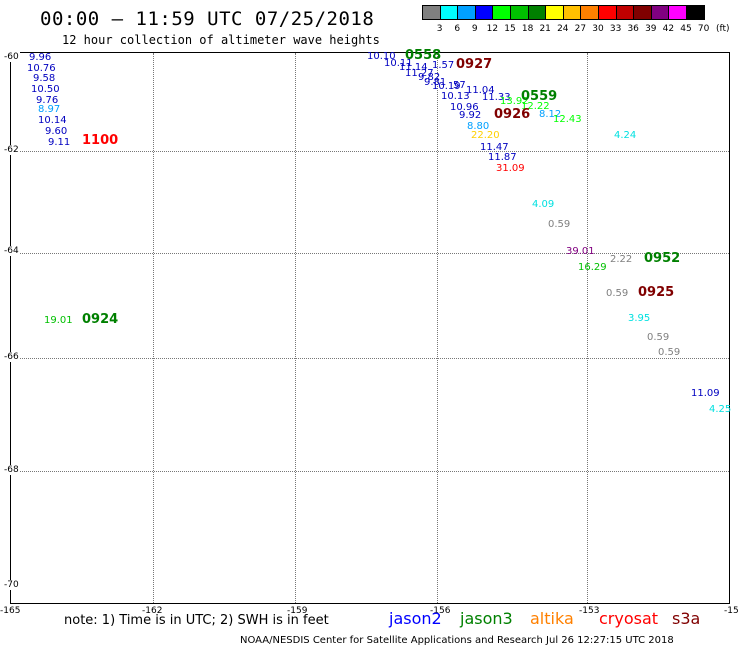 This screenshot has height=650, width=740. What do you see at coordinates (56, 131) in the screenshot?
I see `swh-observation: 9.60` at bounding box center [56, 131].